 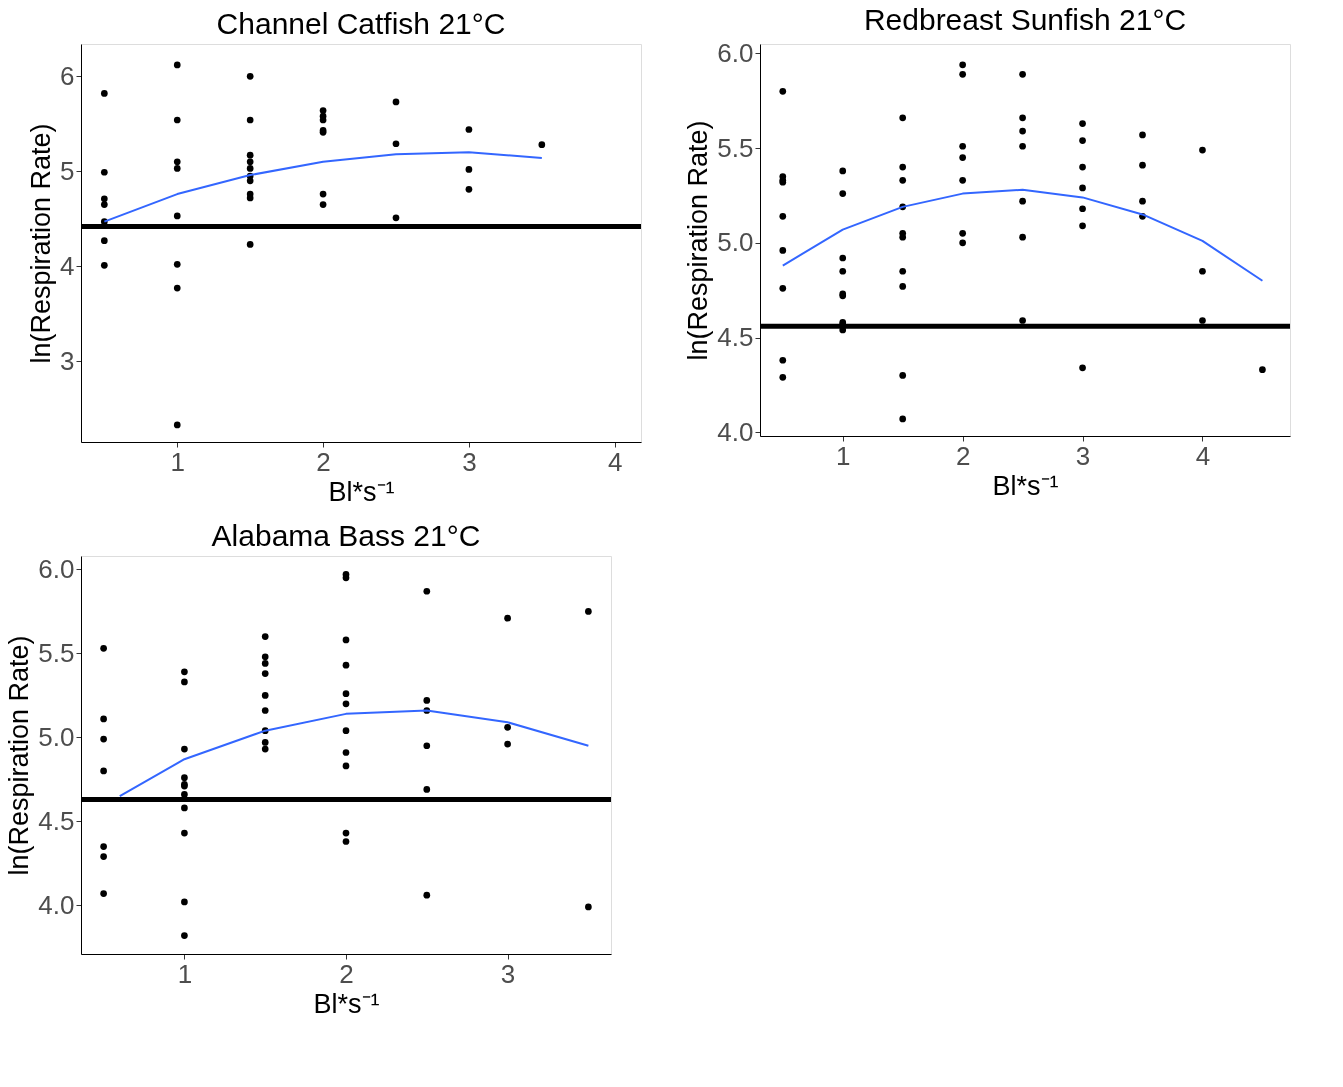 I want to click on chart-title: Channel Catfish 21°C, so click(x=361, y=23).